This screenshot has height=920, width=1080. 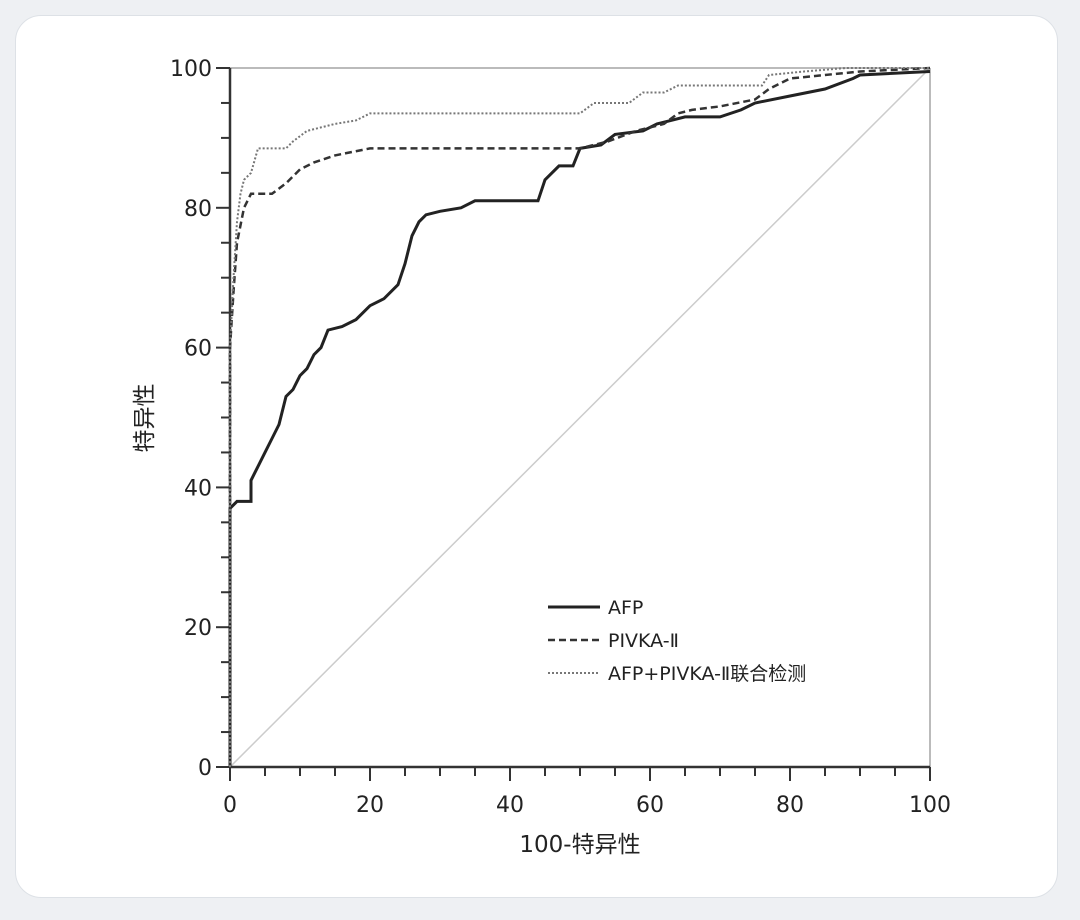 What do you see at coordinates (370, 805) in the screenshot?
I see `x-tick-label: 20` at bounding box center [370, 805].